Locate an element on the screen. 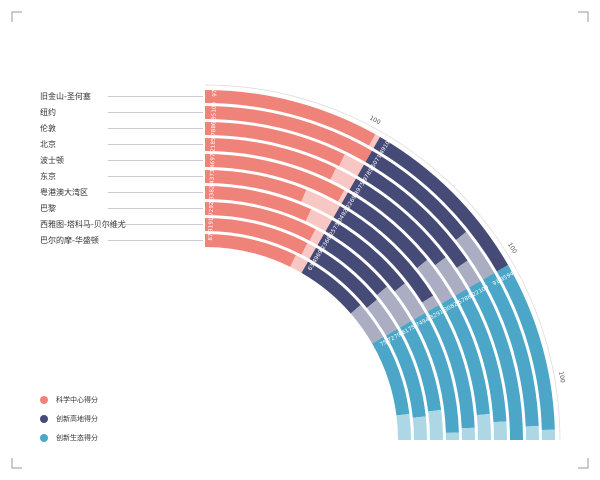 The height and width of the screenshot is (480, 600). corner-bottom-right is located at coordinates (583, 463).